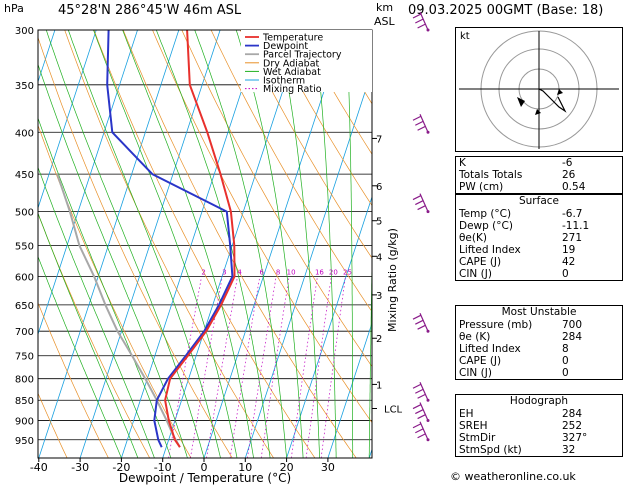 This screenshot has width=629, height=486. Describe the element at coordinates (539, 89) in the screenshot. I see `hodograph: kt` at that location.